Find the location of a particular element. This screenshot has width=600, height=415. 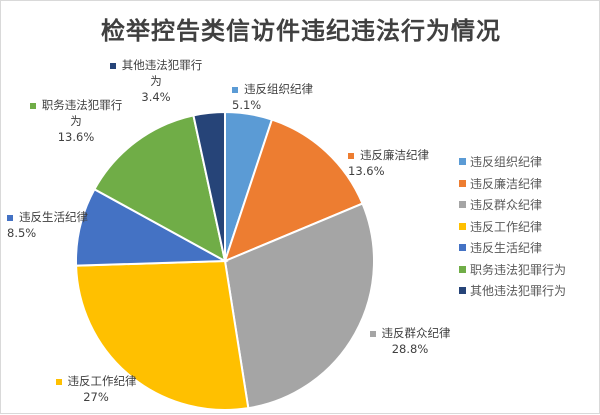

legend-item: 其他违法犯罪行为 is located at coordinates (512, 291).